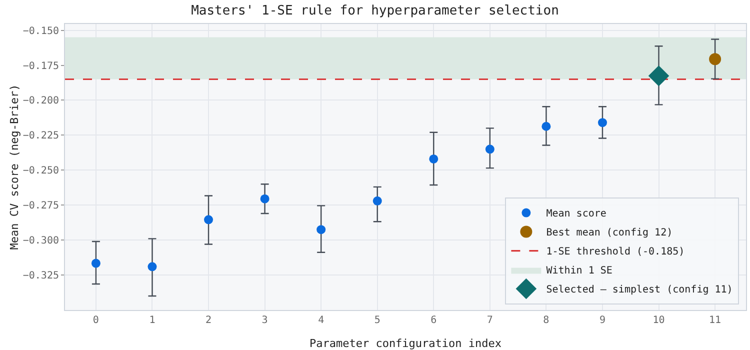  I want to click on legend-label: Best mean (config 12), so click(609, 233).